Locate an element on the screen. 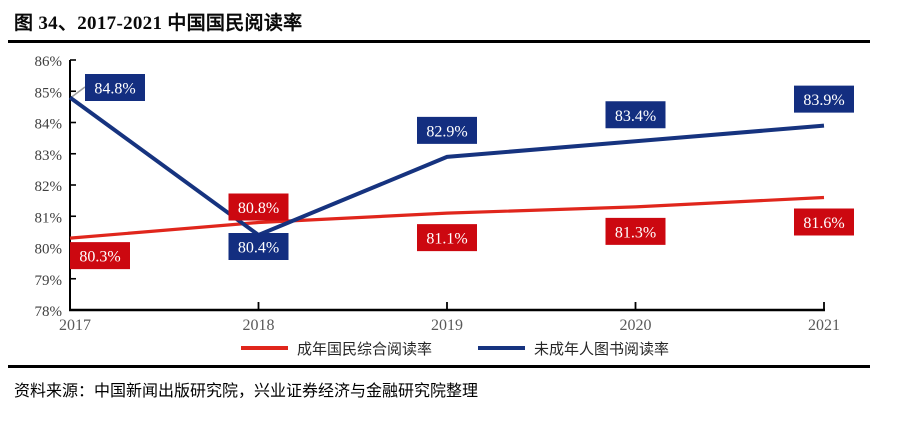 The height and width of the screenshot is (424, 910). footer-divider is located at coordinates (439, 366).